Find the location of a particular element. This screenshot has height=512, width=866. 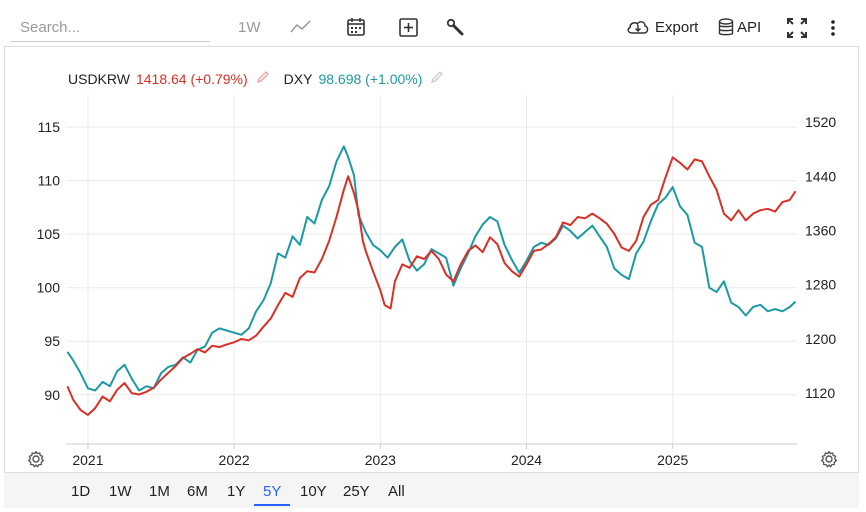

line-chart-icon is located at coordinates (301, 29).